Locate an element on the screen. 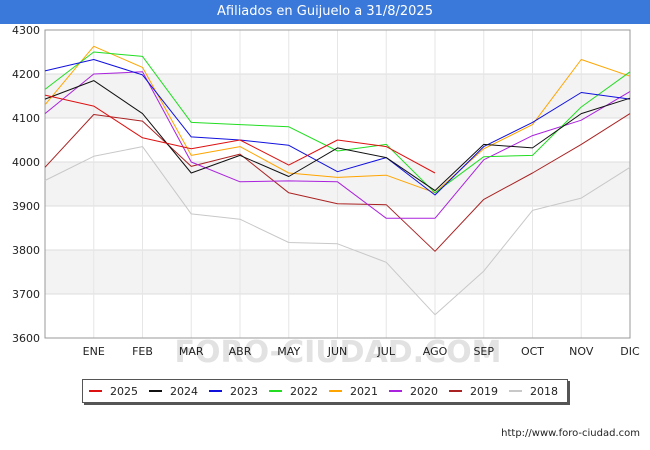 Image resolution: width=650 pixels, height=450 pixels. y-tick-label: 3900 is located at coordinates (26, 206).